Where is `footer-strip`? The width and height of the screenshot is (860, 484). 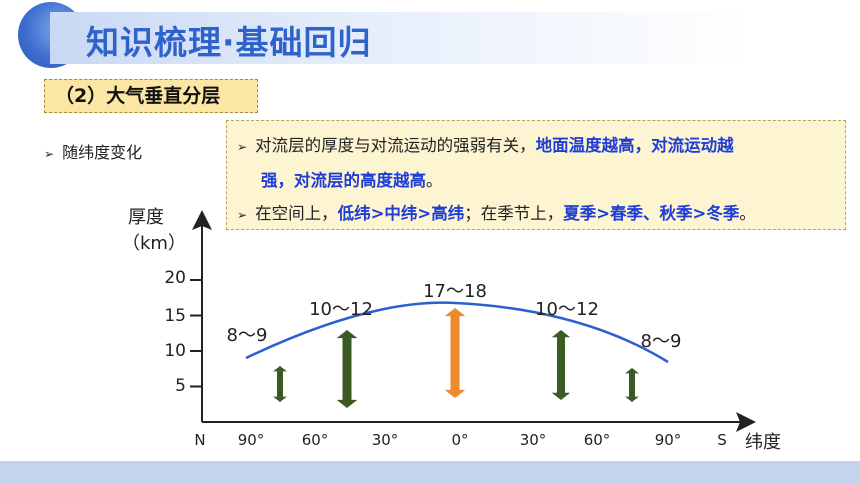 footer-strip is located at coordinates (430, 472).